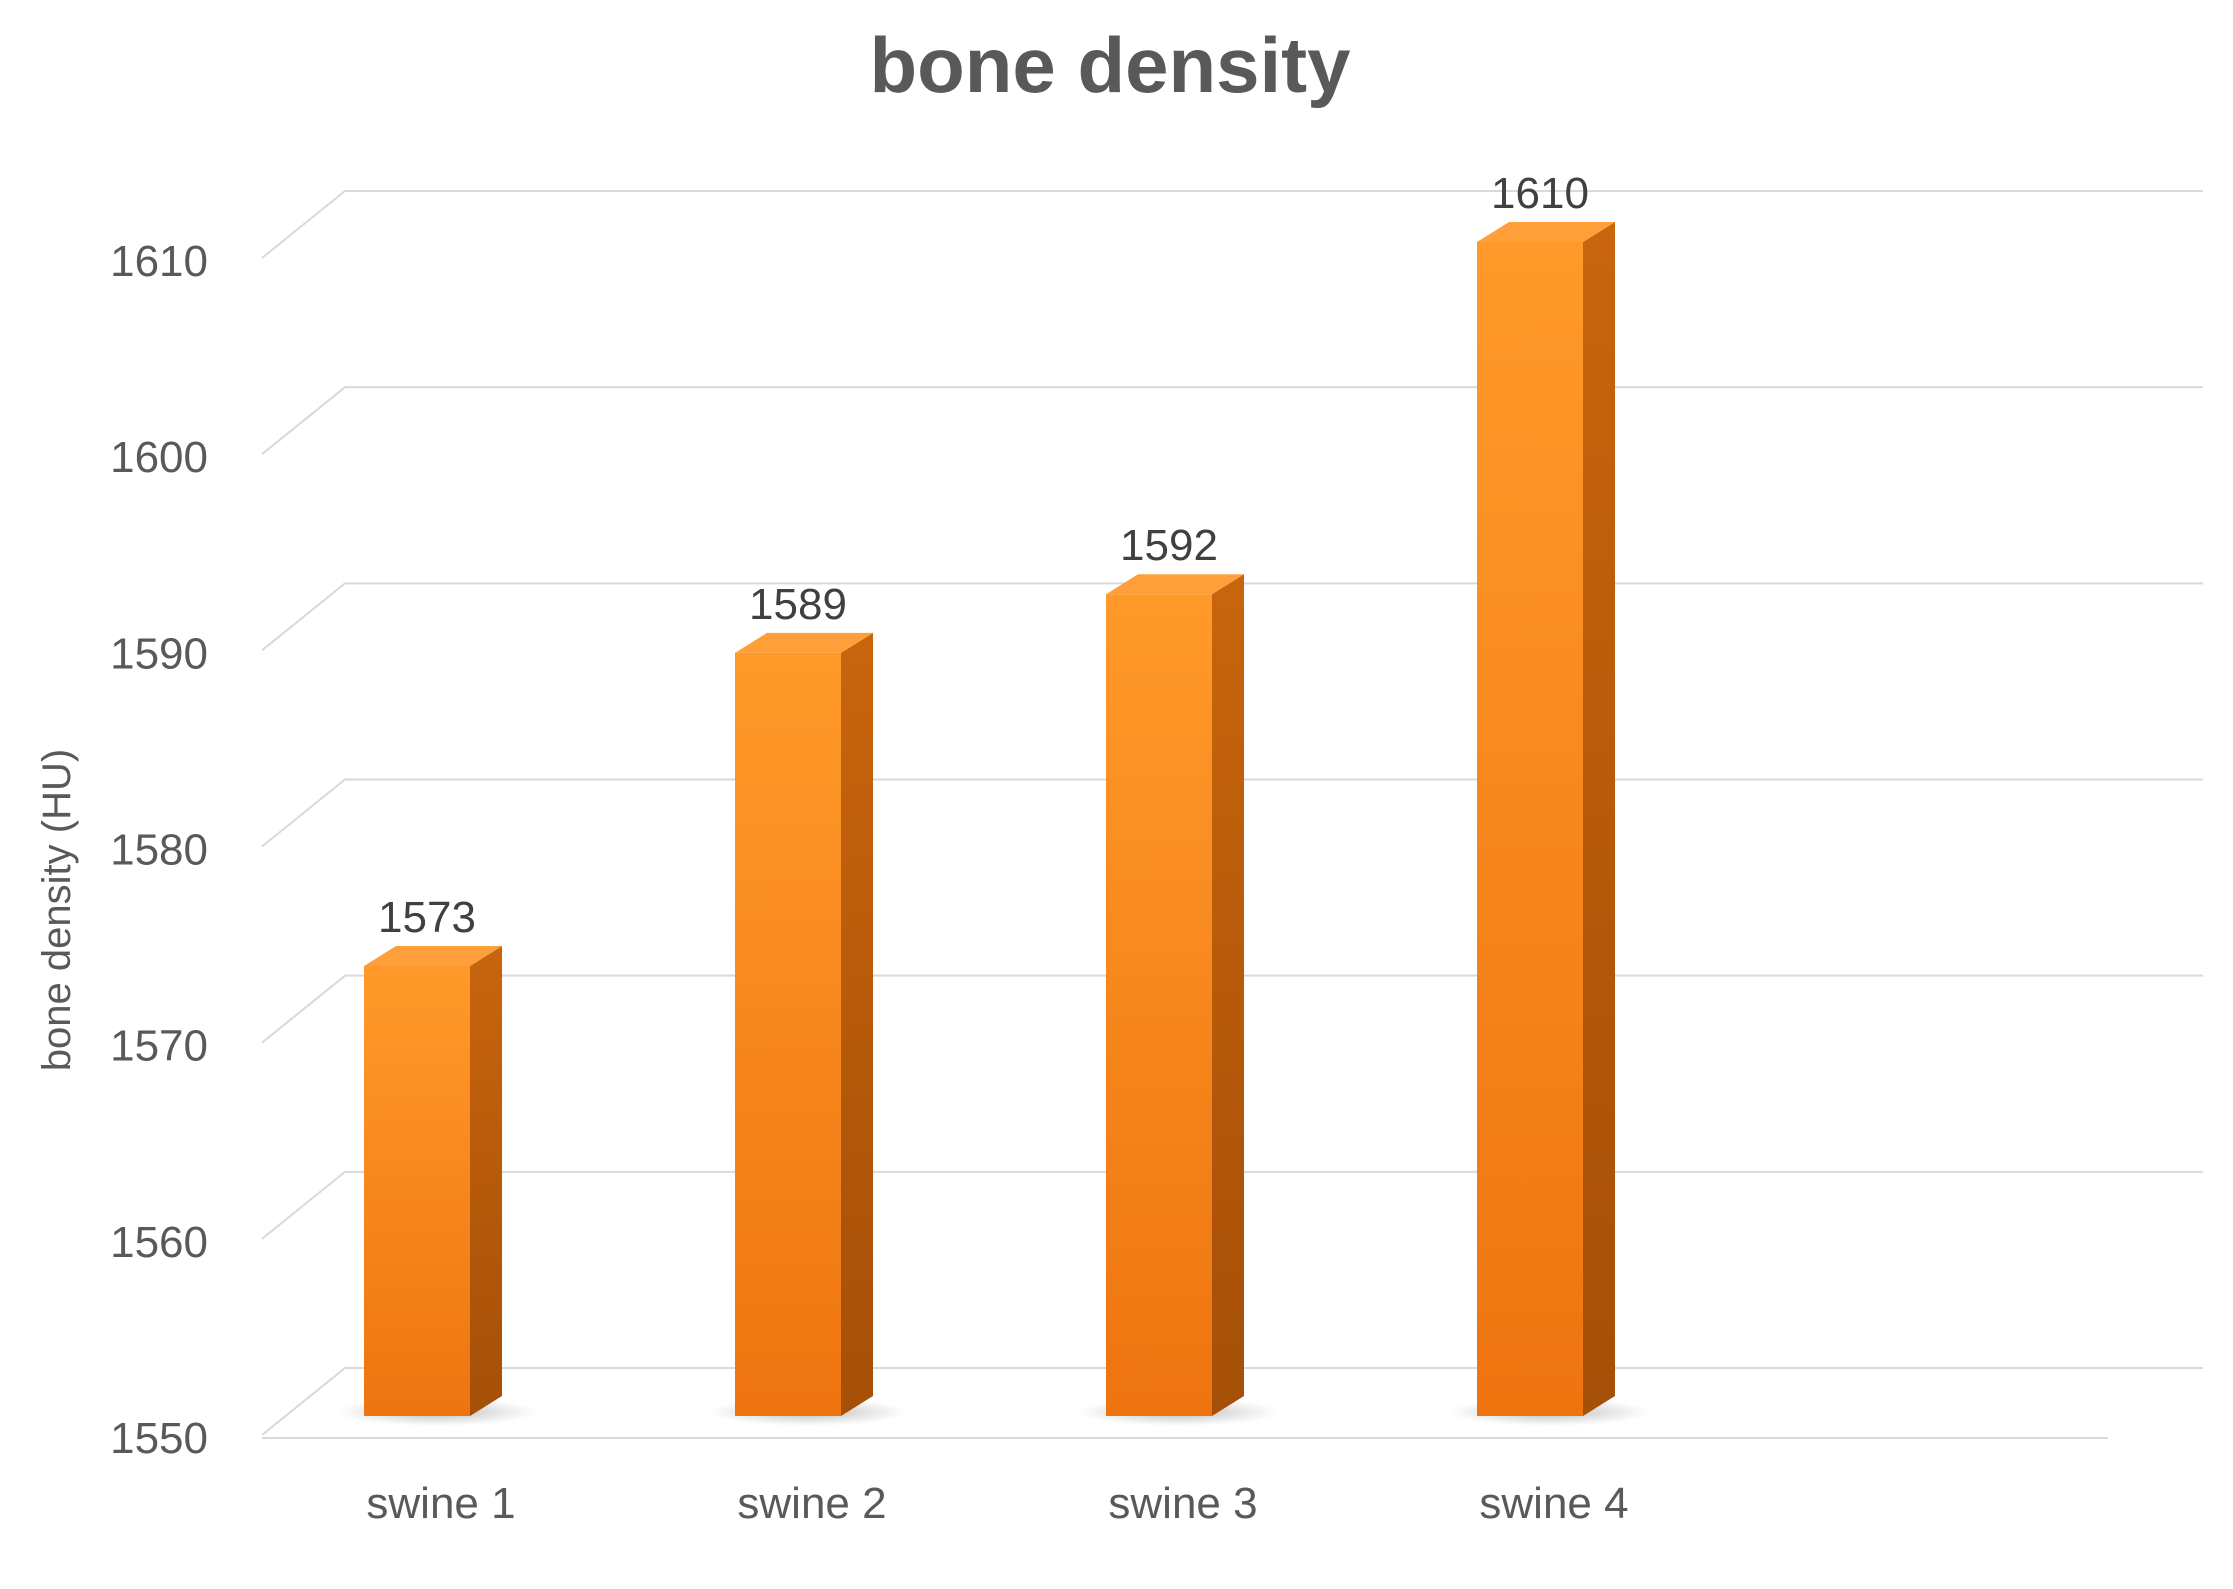 The height and width of the screenshot is (1589, 2233). What do you see at coordinates (159, 457) in the screenshot?
I see `y-tick-label: 1600` at bounding box center [159, 457].